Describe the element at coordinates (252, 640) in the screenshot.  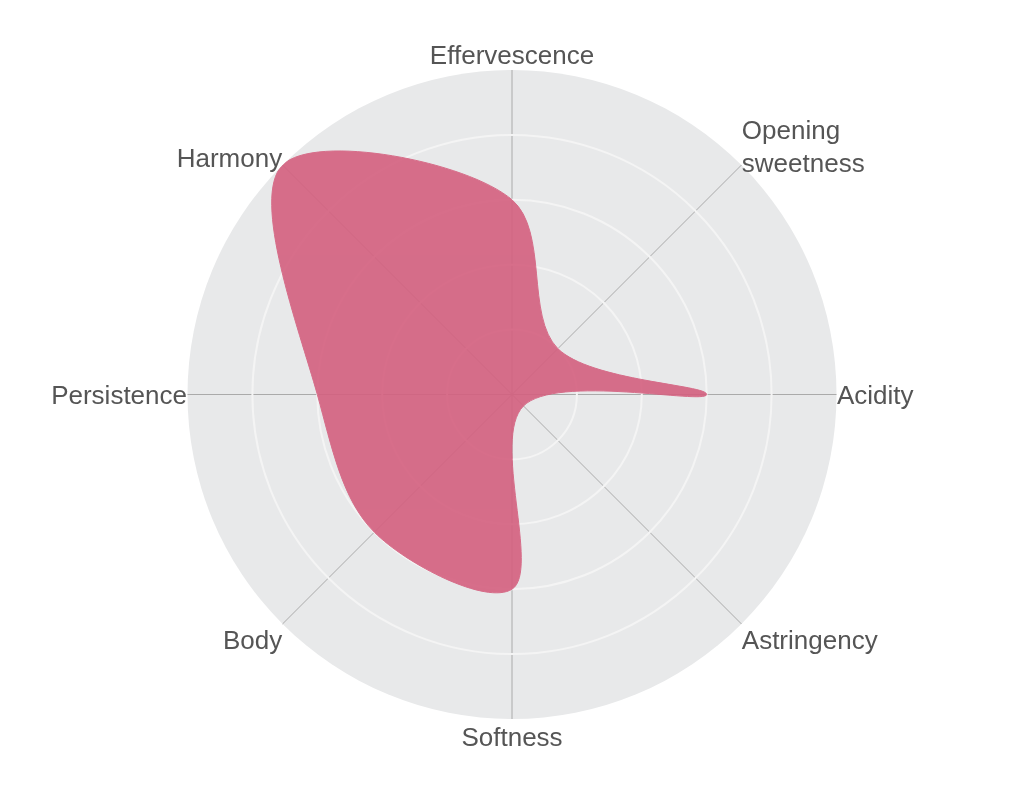
I see `spoke-label: Body` at that location.